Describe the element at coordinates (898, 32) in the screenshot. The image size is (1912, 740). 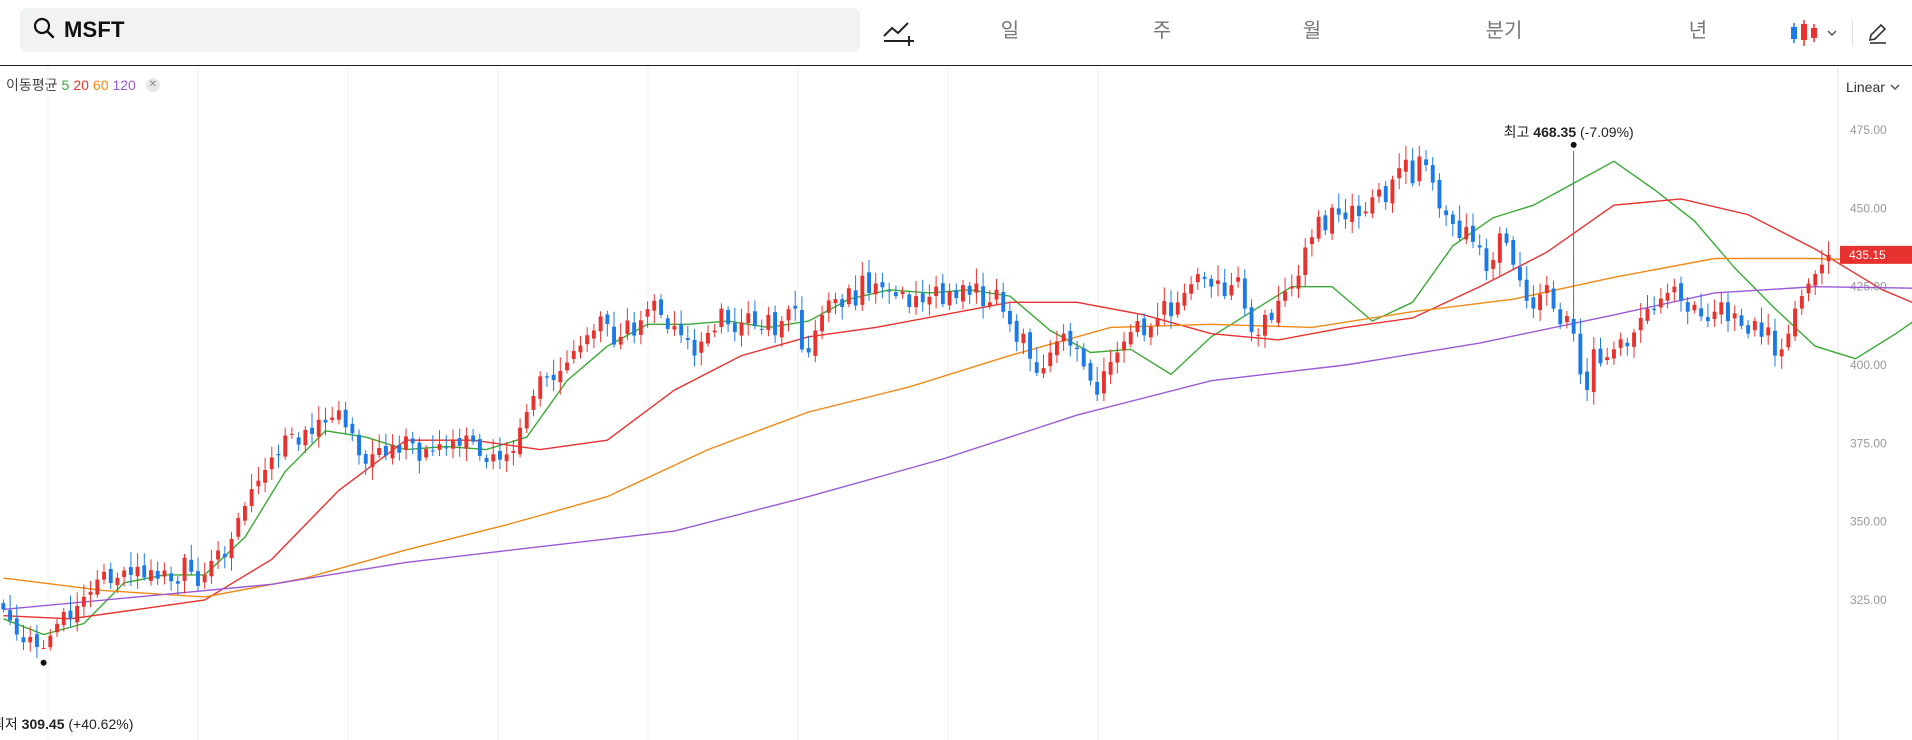
I see `line-chart-add-icon` at that location.